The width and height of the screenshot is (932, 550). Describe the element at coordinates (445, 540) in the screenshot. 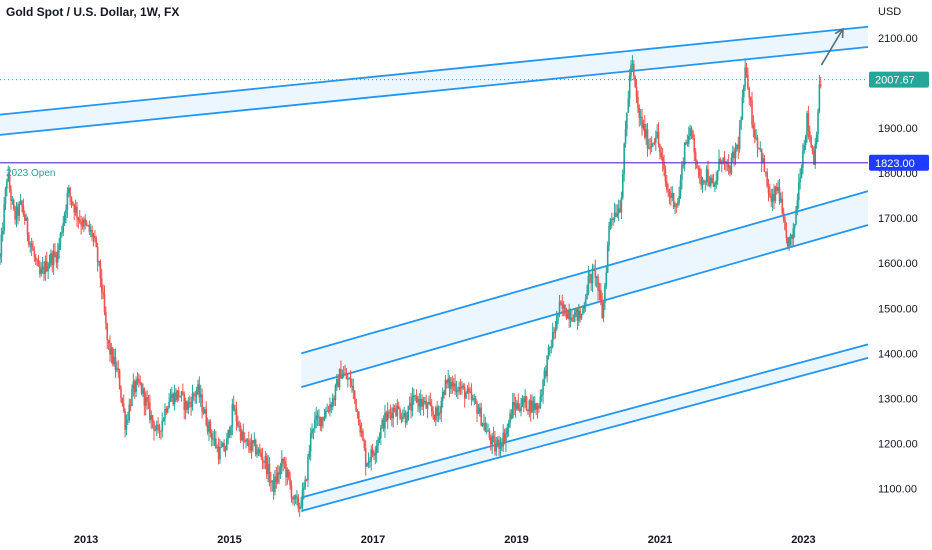

I see `time-axis: 2013 2015 2017 2019 2021 2023` at that location.